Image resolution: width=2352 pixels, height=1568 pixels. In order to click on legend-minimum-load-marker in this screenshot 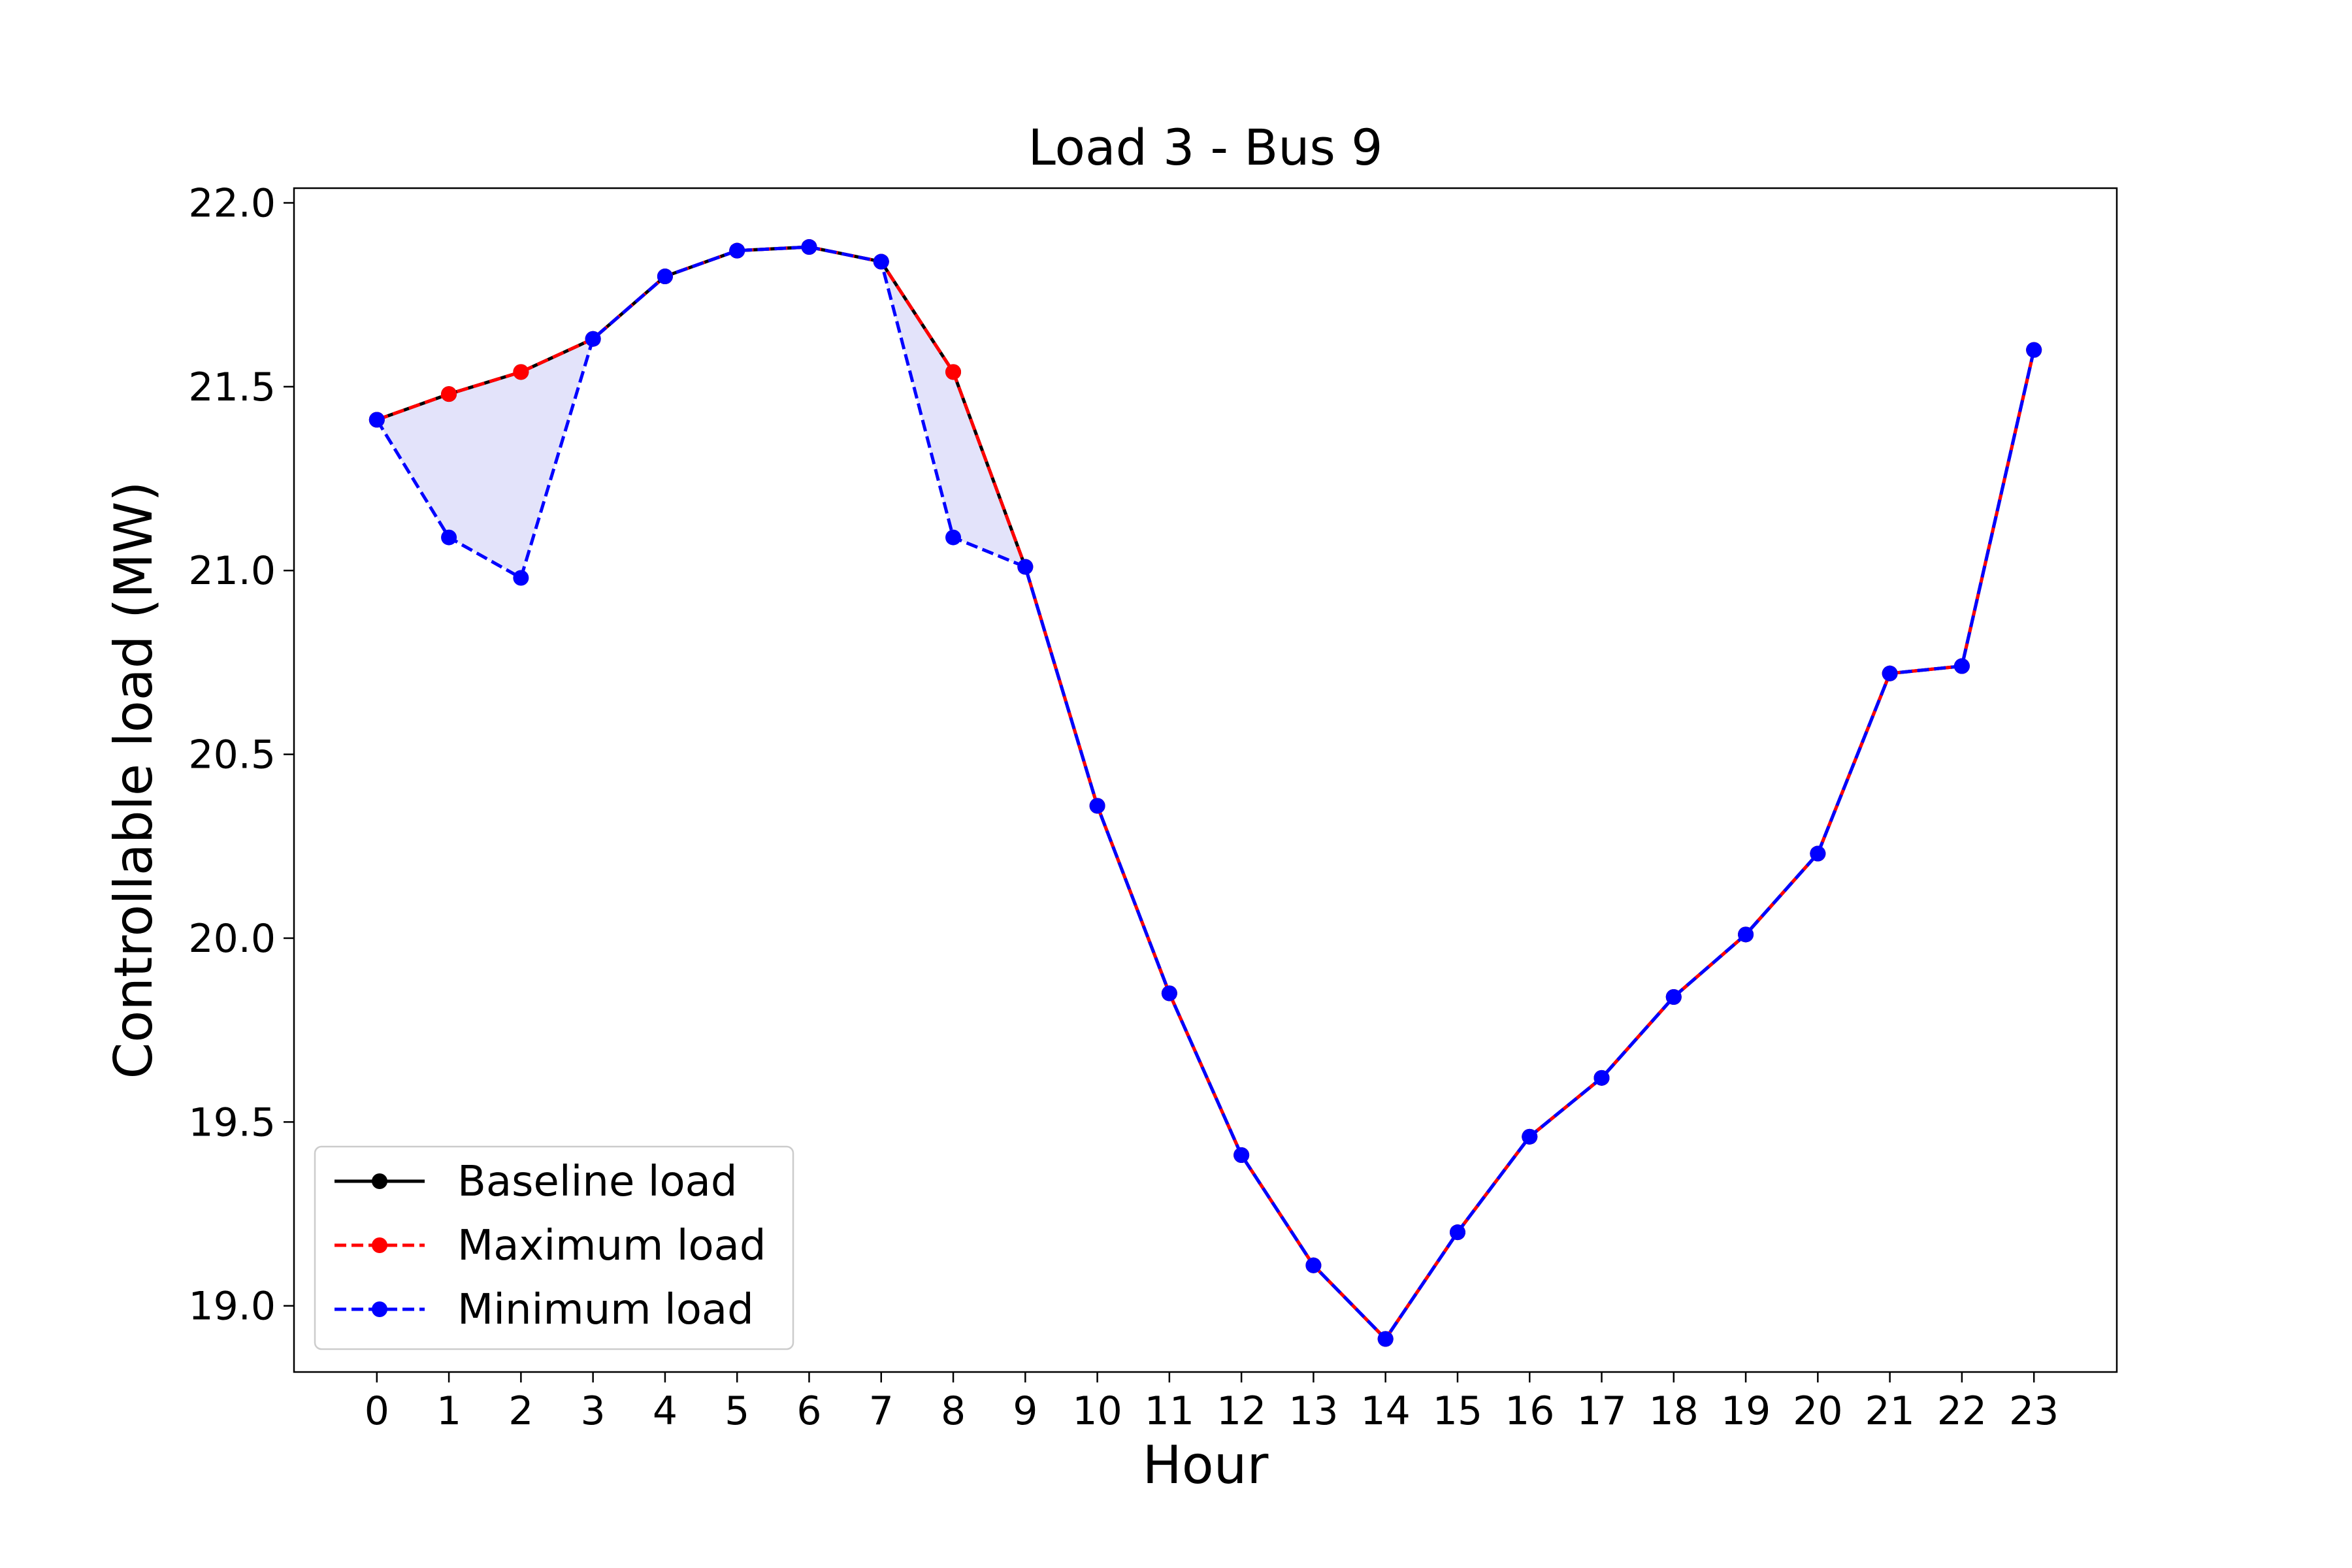, I will do `click(379, 1309)`.